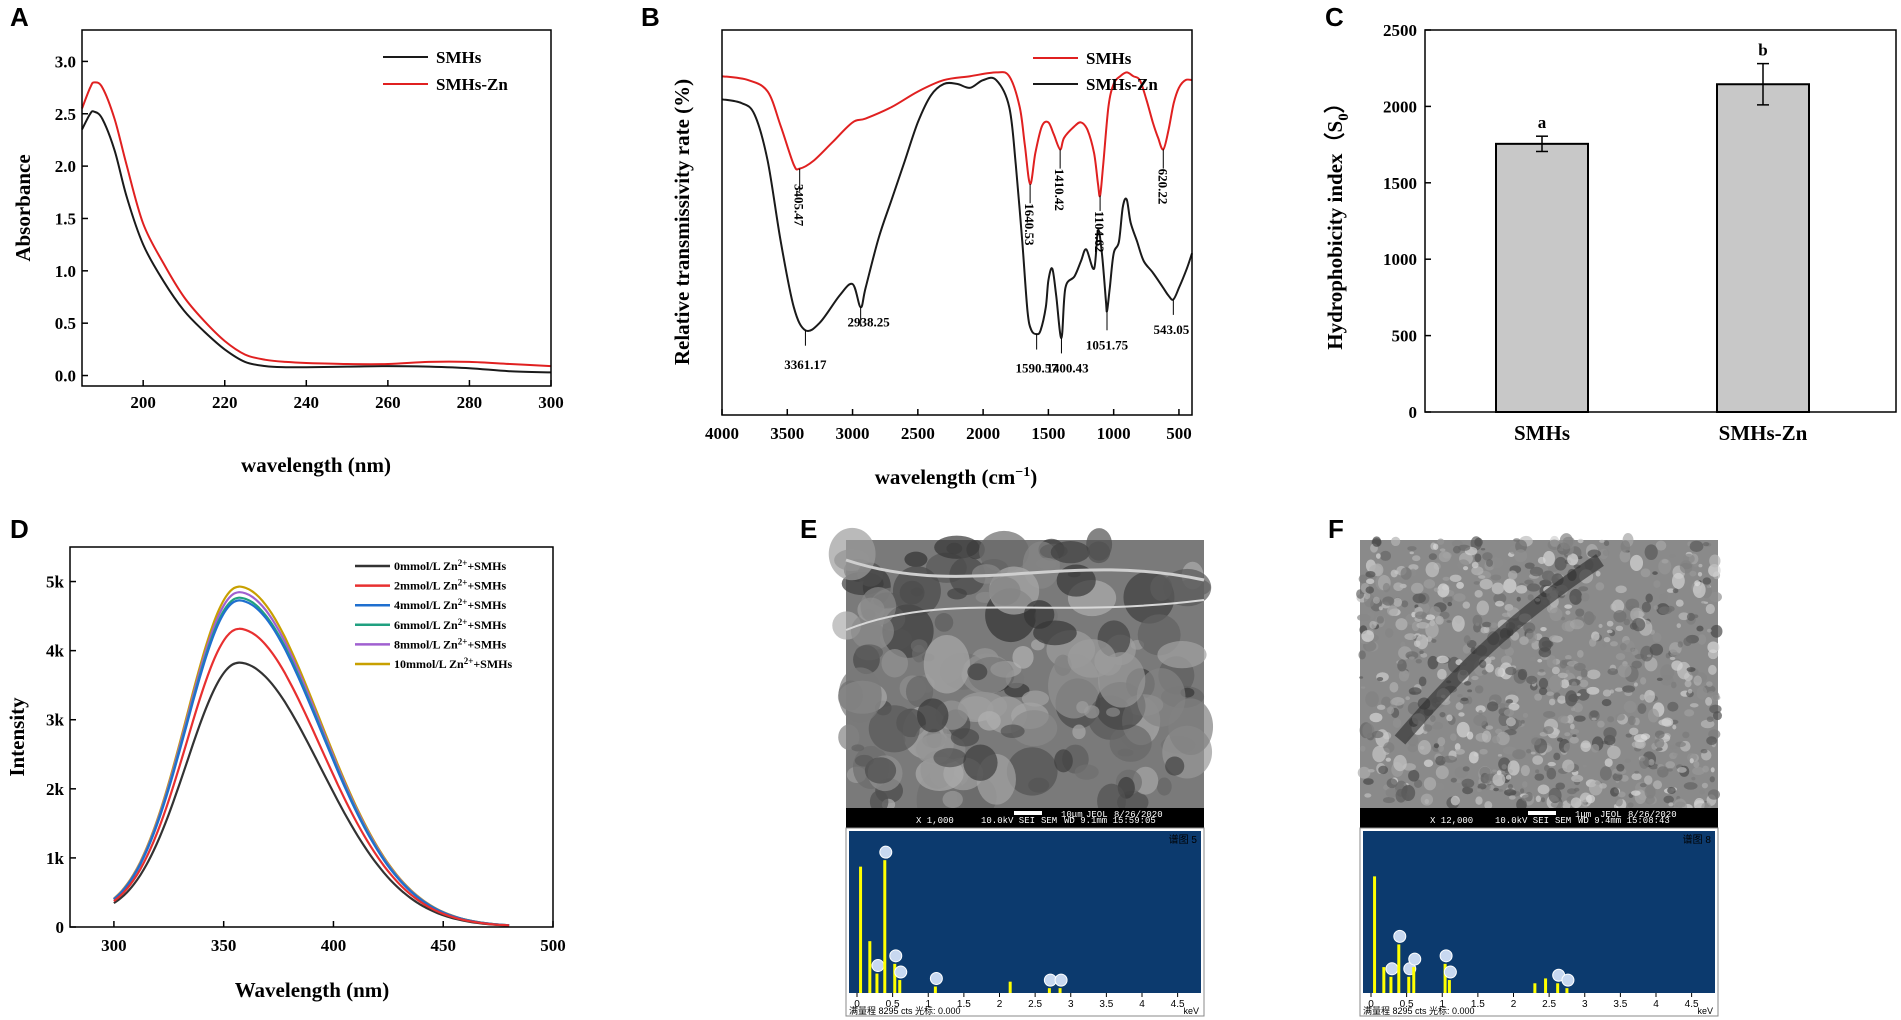 The width and height of the screenshot is (1901, 1020). What do you see at coordinates (316, 224) in the screenshot?
I see `series-line-smhs-zn` at bounding box center [316, 224].